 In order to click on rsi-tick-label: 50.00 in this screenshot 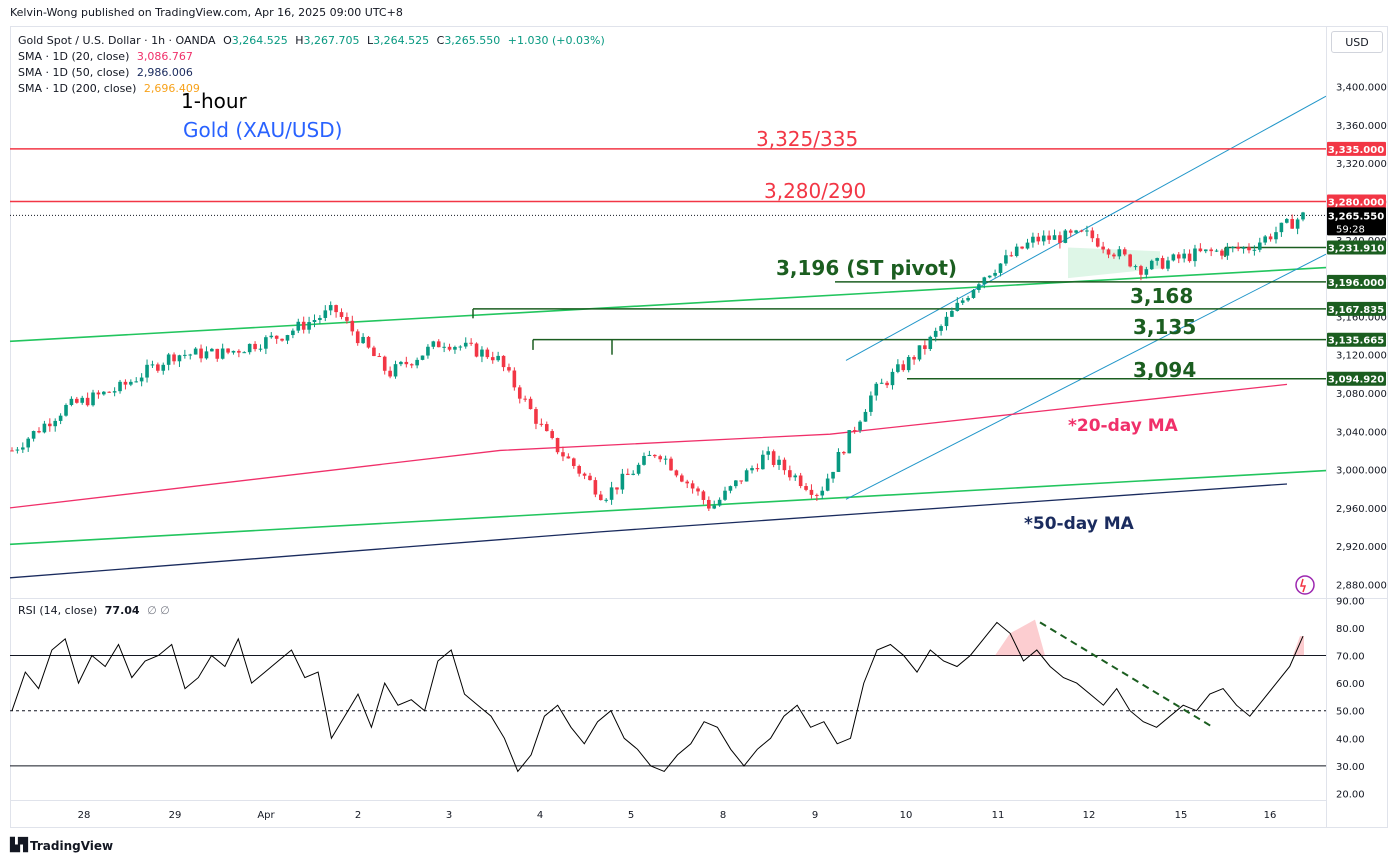, I will do `click(1350, 712)`.